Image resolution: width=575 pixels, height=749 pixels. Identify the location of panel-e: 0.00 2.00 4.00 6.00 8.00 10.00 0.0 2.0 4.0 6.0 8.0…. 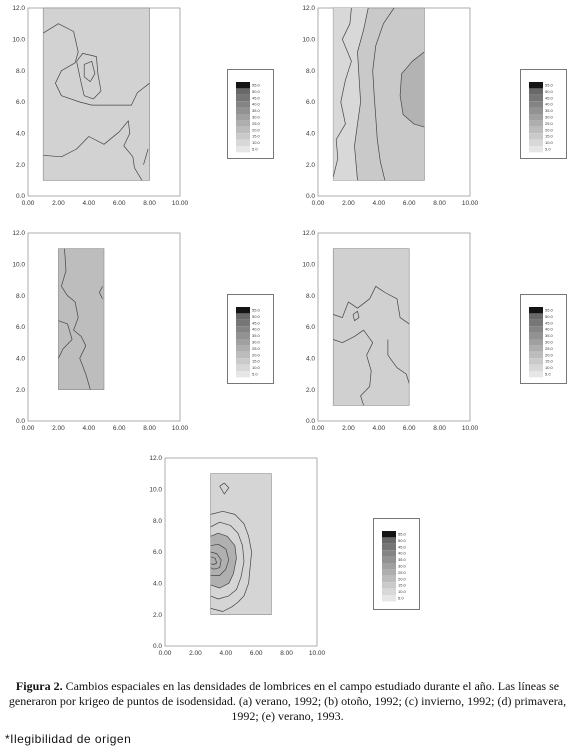
(237, 560).